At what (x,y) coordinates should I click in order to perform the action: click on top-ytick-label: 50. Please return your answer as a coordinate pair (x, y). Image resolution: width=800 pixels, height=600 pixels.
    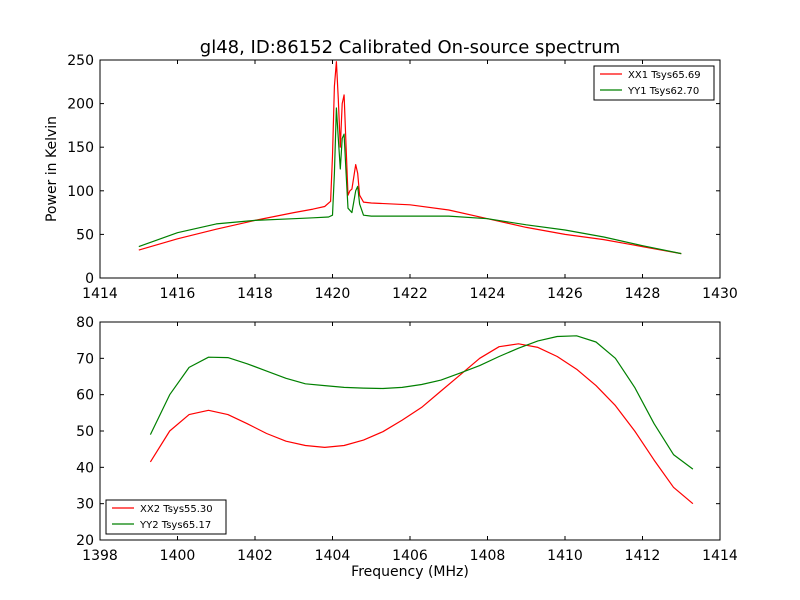
    Looking at the image, I should click on (85, 235).